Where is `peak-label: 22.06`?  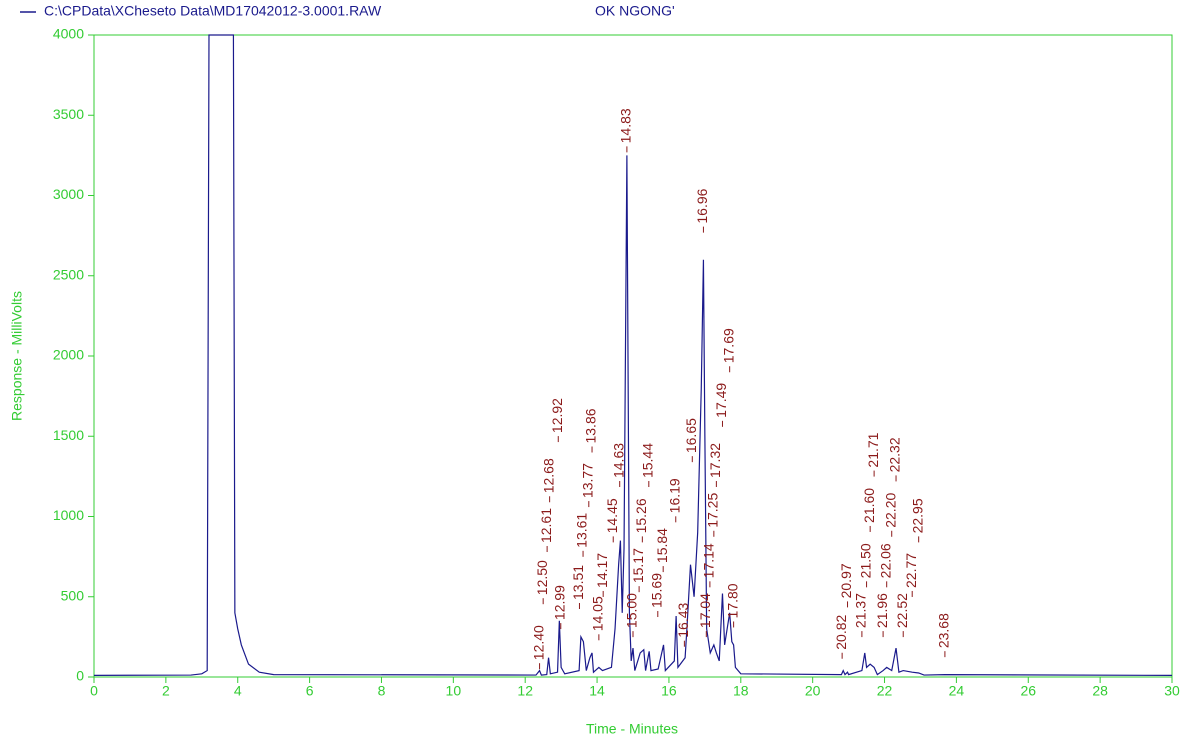
peak-label: 22.06 is located at coordinates (885, 560).